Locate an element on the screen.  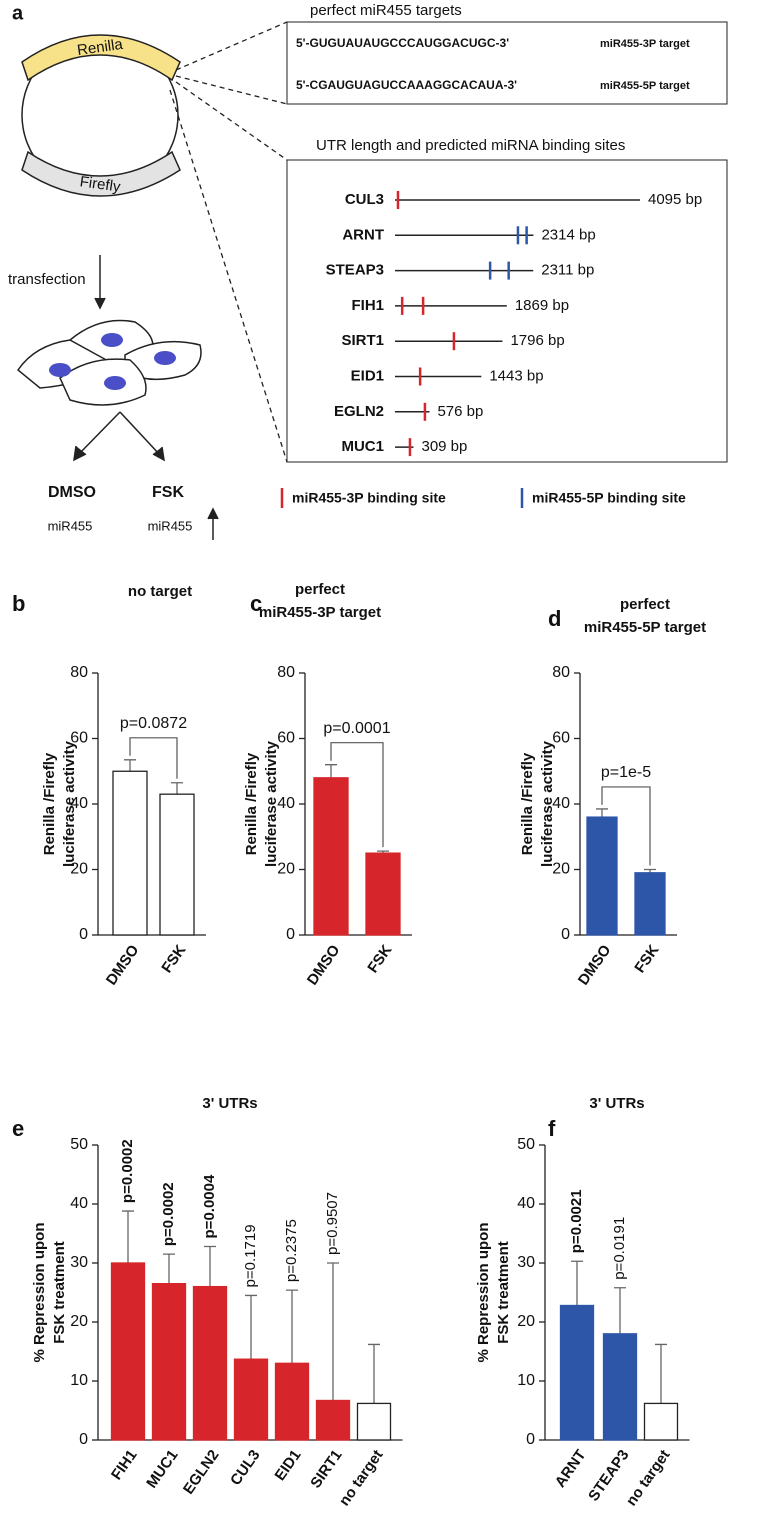
mirna-label: miR455 is located at coordinates (170, 525).